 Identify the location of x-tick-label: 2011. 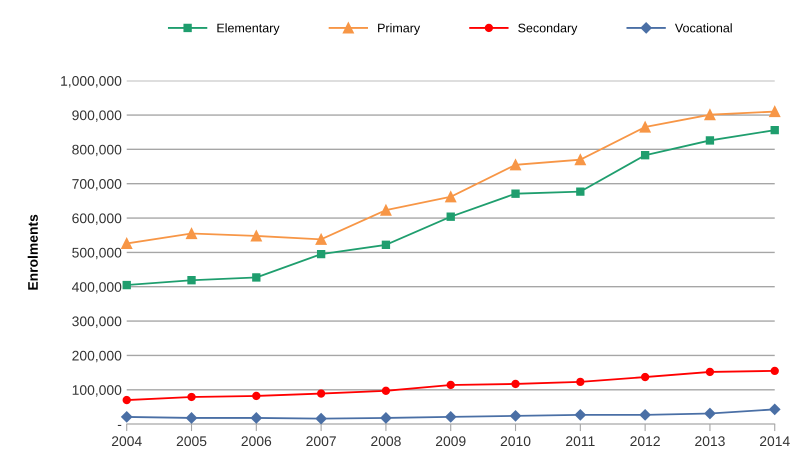
(580, 441).